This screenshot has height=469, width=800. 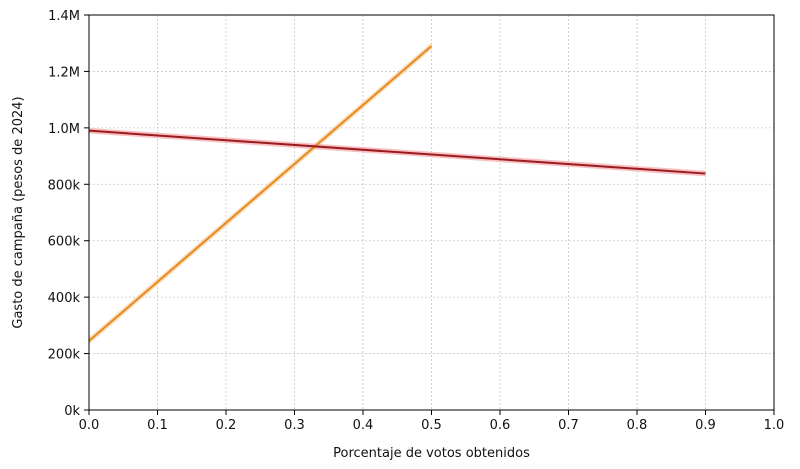 I want to click on x-tick-label: 1.0, so click(x=774, y=425).